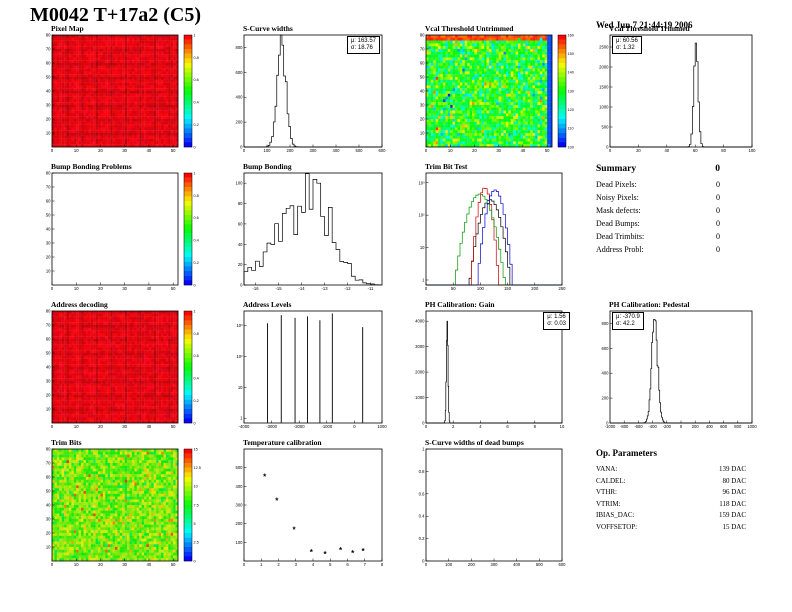 This screenshot has width=792, height=612. Describe the element at coordinates (628, 317) in the screenshot. I see `stat-mu: μ: -370.9` at that location.